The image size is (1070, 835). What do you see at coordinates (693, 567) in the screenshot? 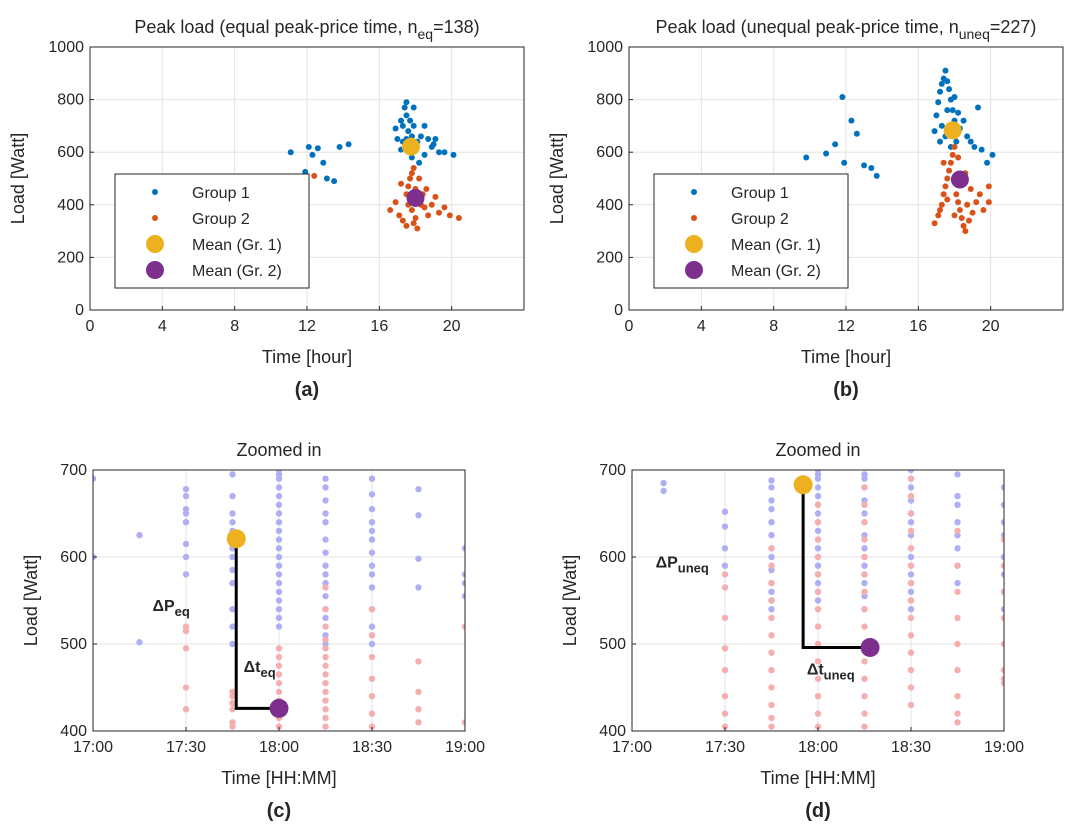
I see `delta-p-sub: uneq` at bounding box center [693, 567].